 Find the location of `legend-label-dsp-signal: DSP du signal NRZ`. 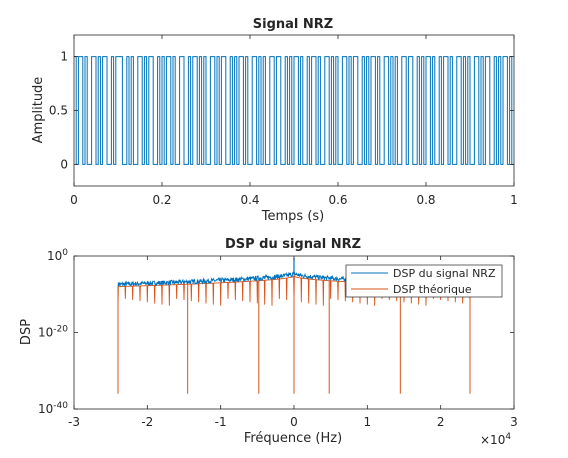

legend-label-dsp-signal: DSP du signal NRZ is located at coordinates (444, 273).